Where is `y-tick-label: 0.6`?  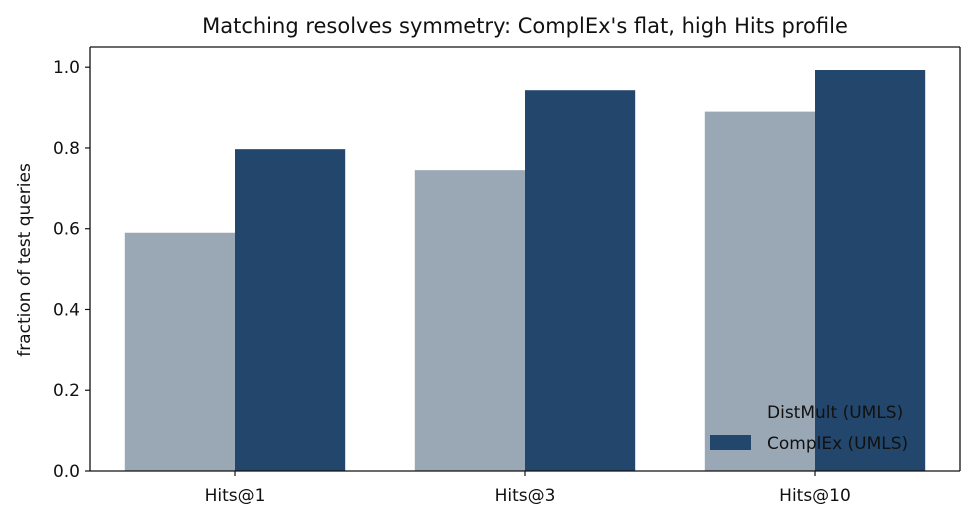 y-tick-label: 0.6 is located at coordinates (66, 230).